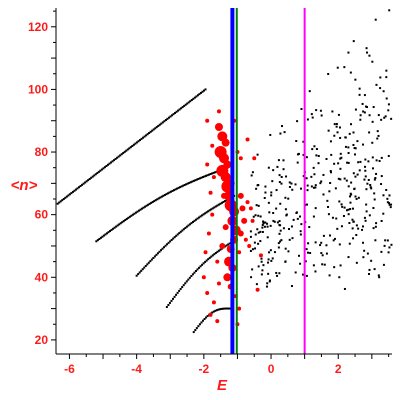  What do you see at coordinates (24, 185) in the screenshot?
I see `y-axis-title: <n>` at bounding box center [24, 185].